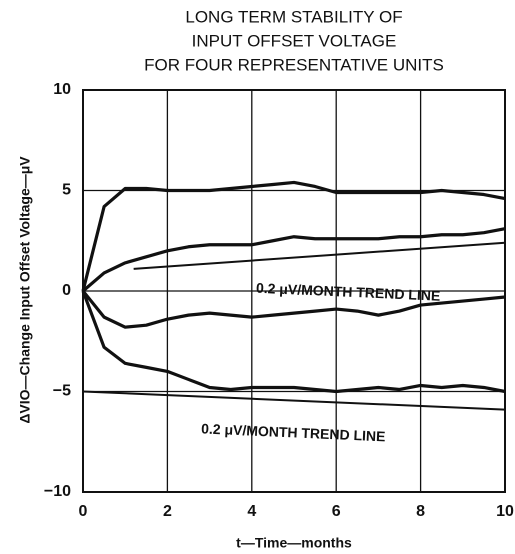 The width and height of the screenshot is (515, 554). I want to click on x-tick-label: 6, so click(336, 511).